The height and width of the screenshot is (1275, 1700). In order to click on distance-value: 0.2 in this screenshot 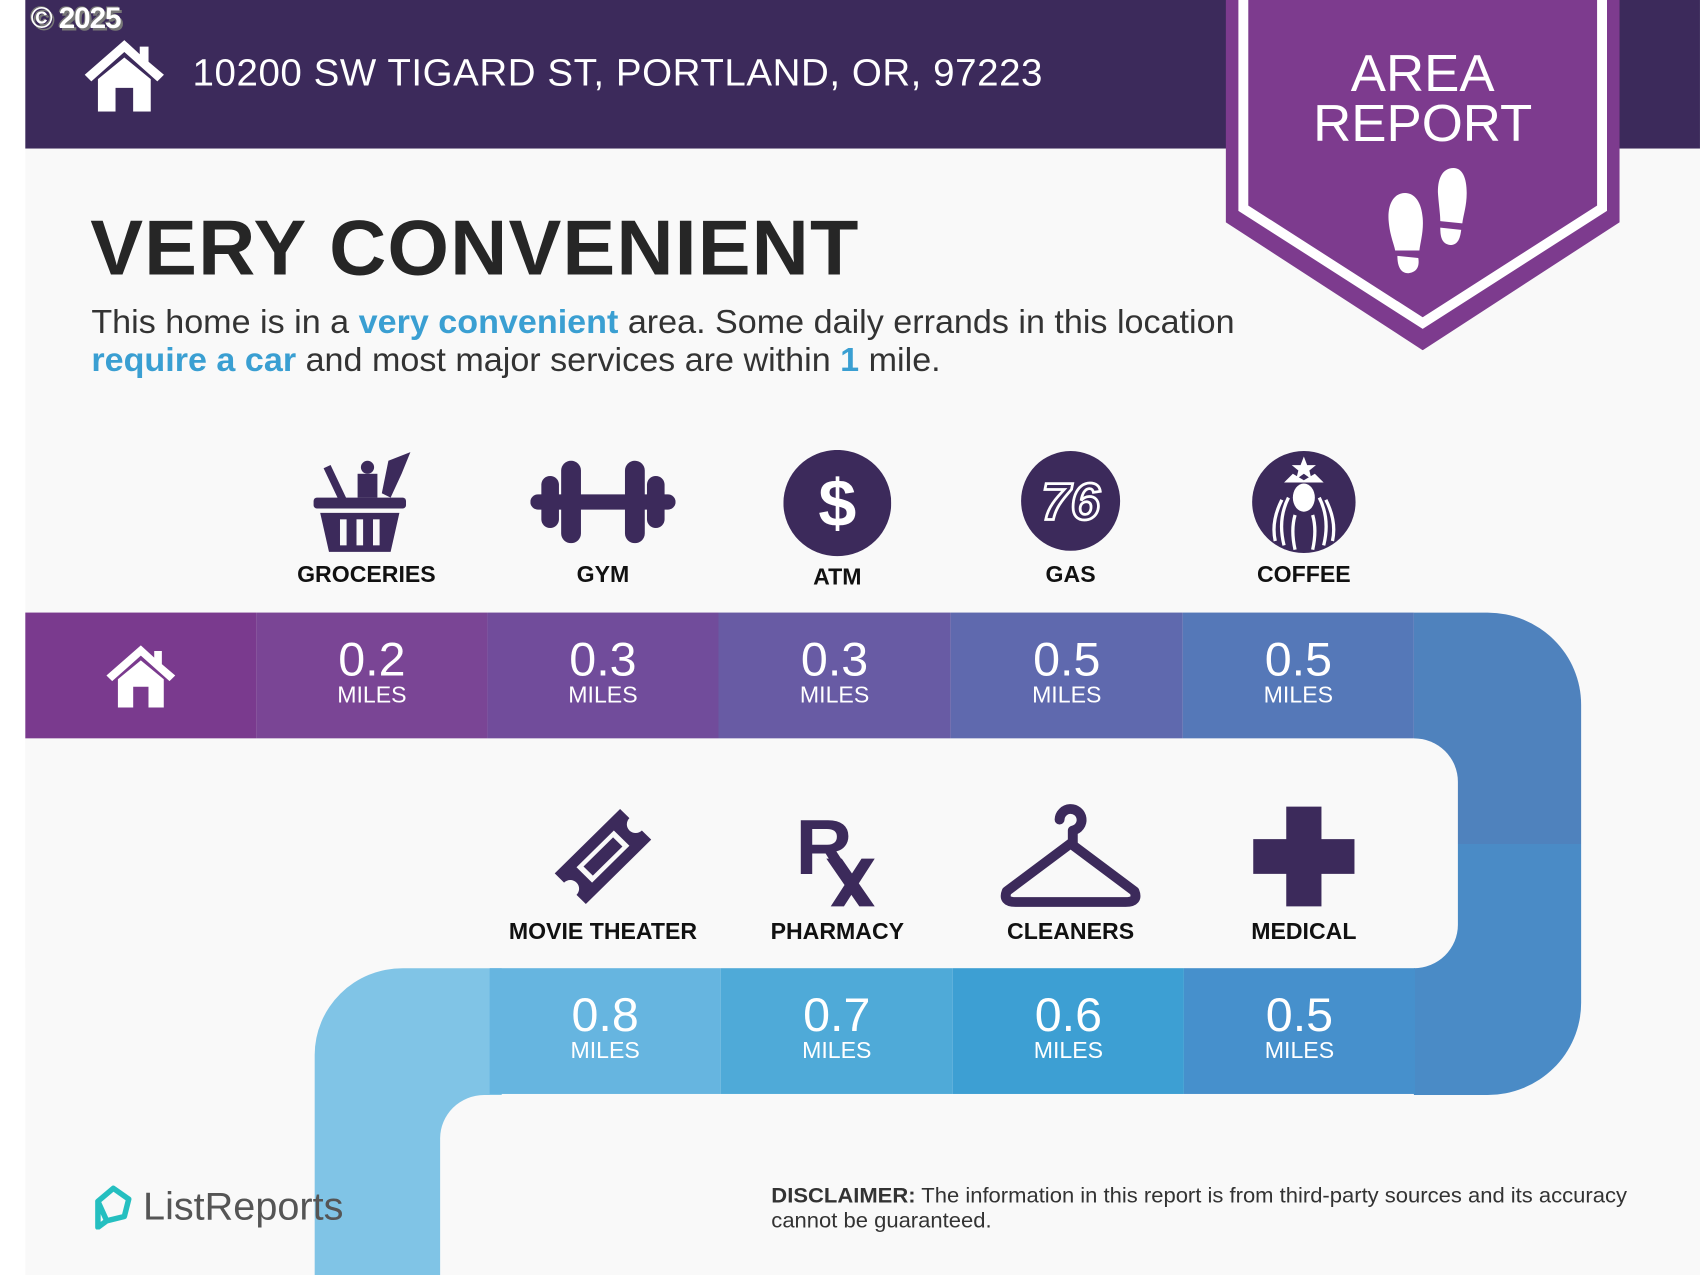, I will do `click(372, 660)`.